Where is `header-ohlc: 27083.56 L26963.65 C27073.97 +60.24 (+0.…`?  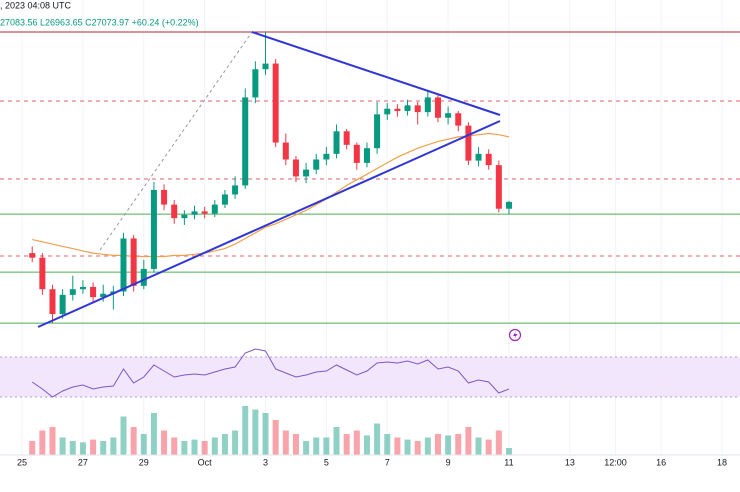 header-ohlc: 27083.56 L26963.65 C27073.97 +60.24 (+0.… is located at coordinates (99, 22).